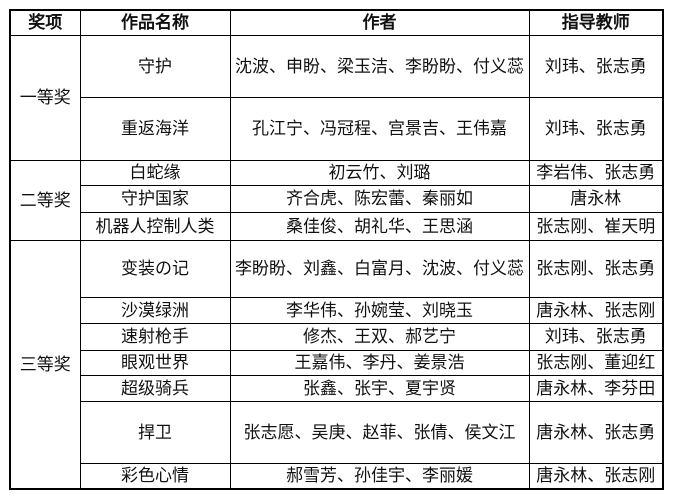 Image resolution: width=688 pixels, height=496 pixels. I want to click on header-row: 奖项 作品名称 作者 指导教师, so click(336, 22).